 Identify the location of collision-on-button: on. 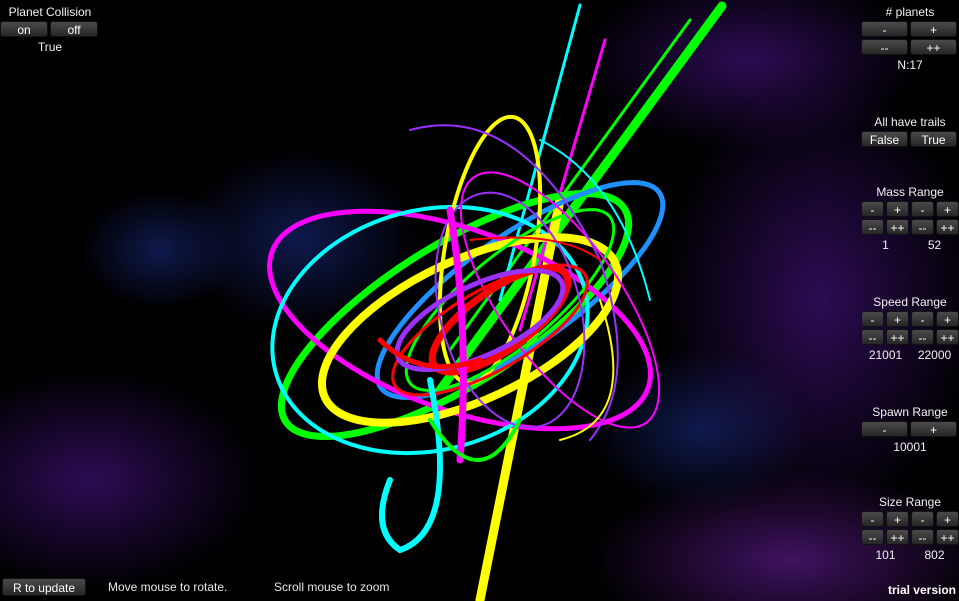
(24, 29).